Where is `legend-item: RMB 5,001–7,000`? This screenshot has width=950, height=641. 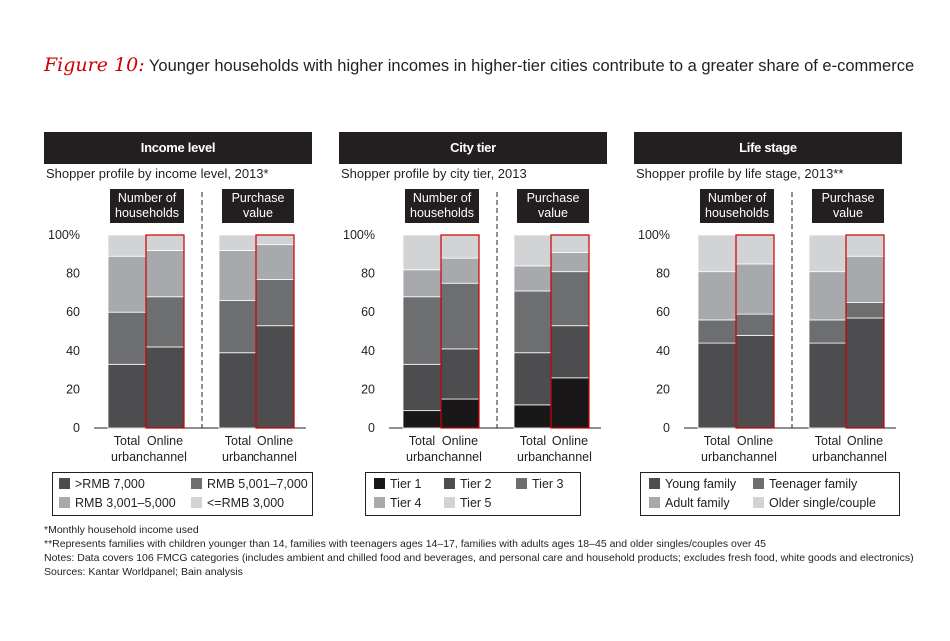 legend-item: RMB 5,001–7,000 is located at coordinates (249, 484).